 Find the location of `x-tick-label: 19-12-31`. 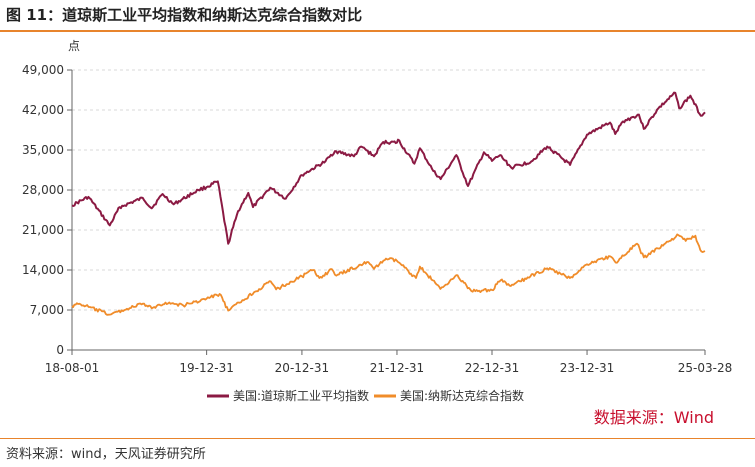

x-tick-label: 19-12-31 is located at coordinates (206, 368).